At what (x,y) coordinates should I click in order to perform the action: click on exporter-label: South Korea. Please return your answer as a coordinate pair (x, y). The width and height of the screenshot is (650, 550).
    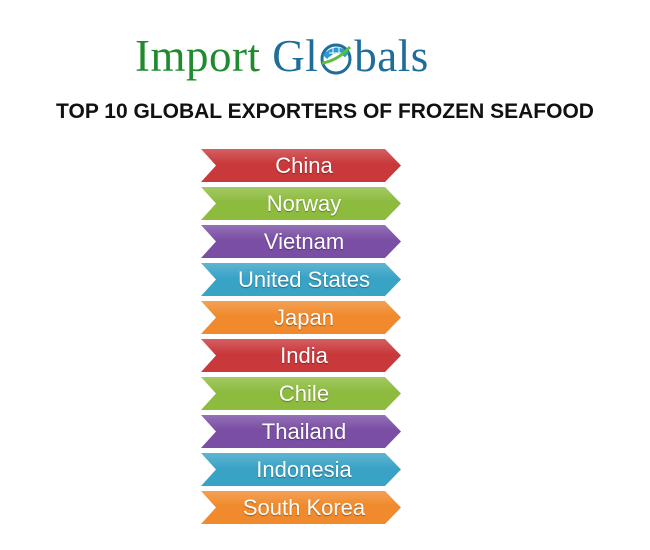
    Looking at the image, I should click on (304, 507).